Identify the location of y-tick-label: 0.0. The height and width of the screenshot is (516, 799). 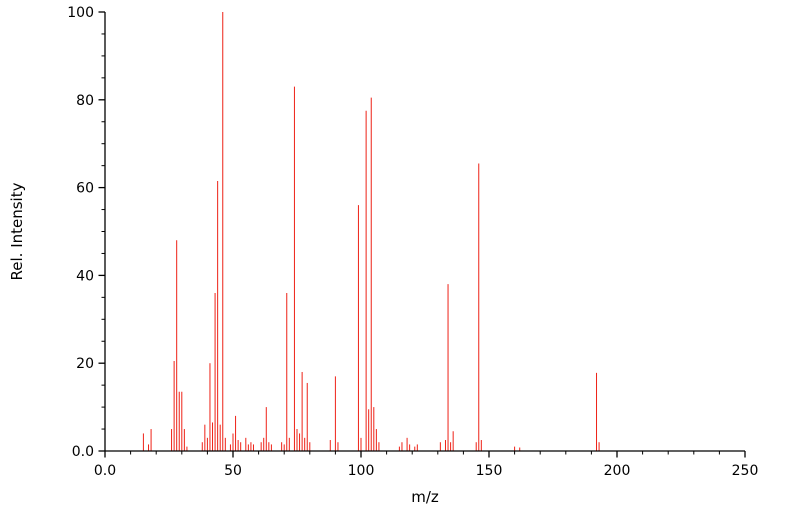
(83, 452).